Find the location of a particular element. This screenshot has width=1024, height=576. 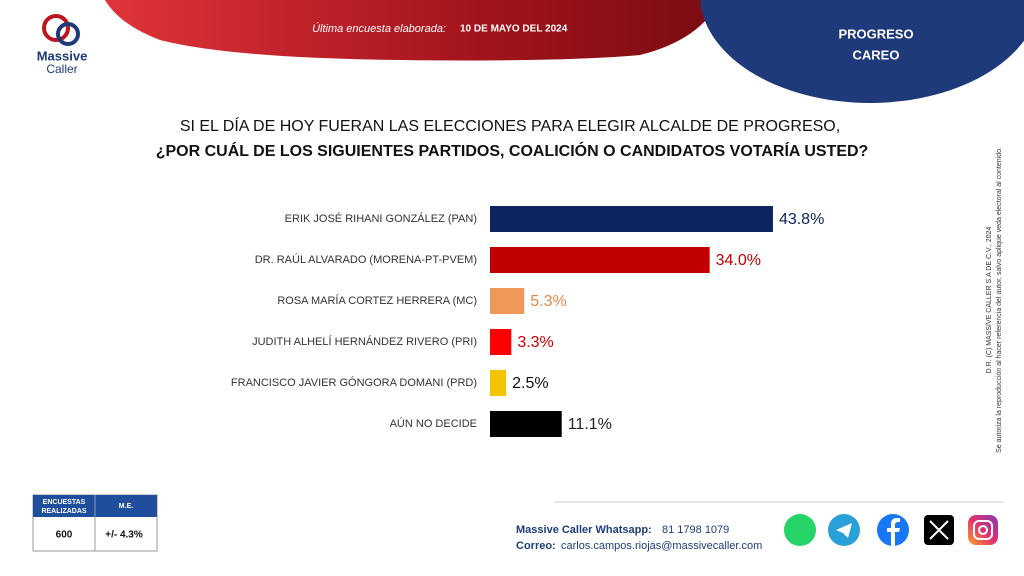

category-label: AÚN NO DECIDE is located at coordinates (433, 423).